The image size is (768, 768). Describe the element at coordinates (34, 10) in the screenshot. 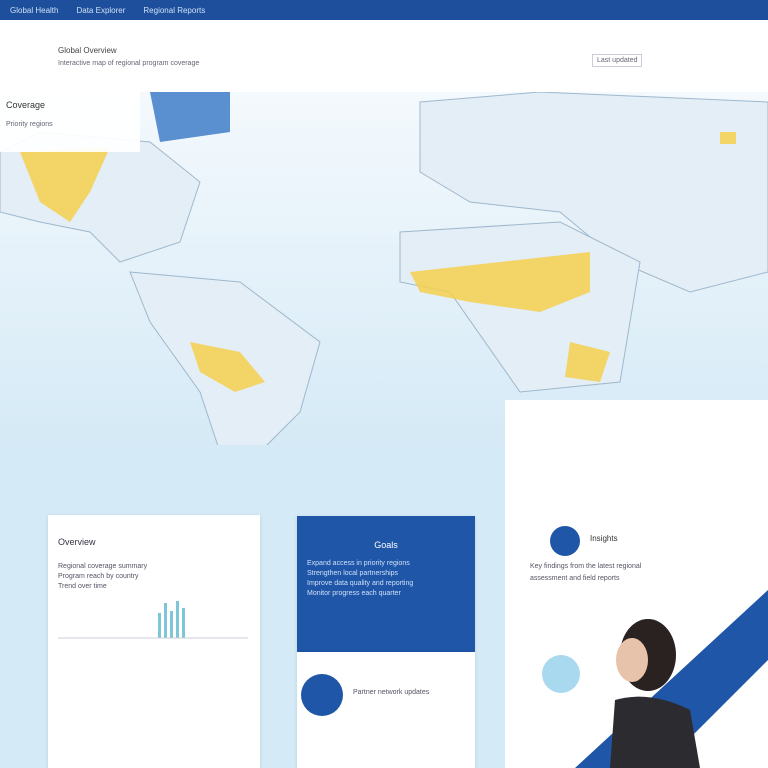

I see `nav-item: Global Health` at that location.